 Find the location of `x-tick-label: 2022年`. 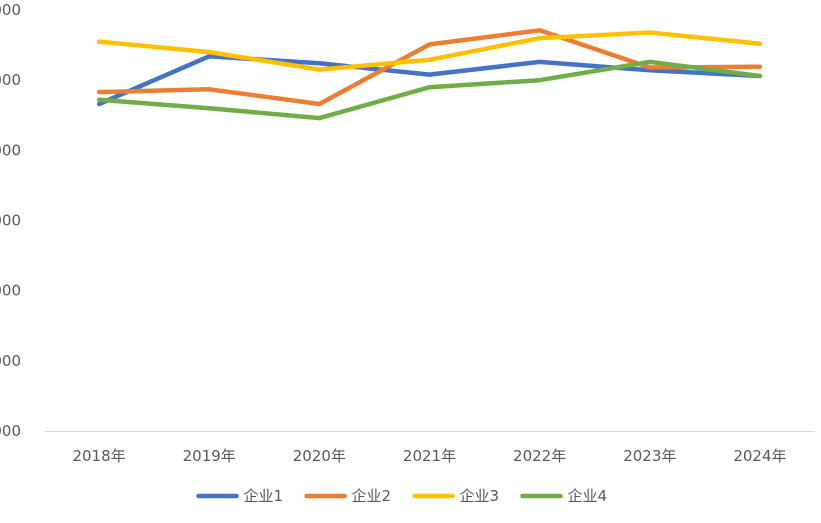

x-tick-label: 2022年 is located at coordinates (539, 456).